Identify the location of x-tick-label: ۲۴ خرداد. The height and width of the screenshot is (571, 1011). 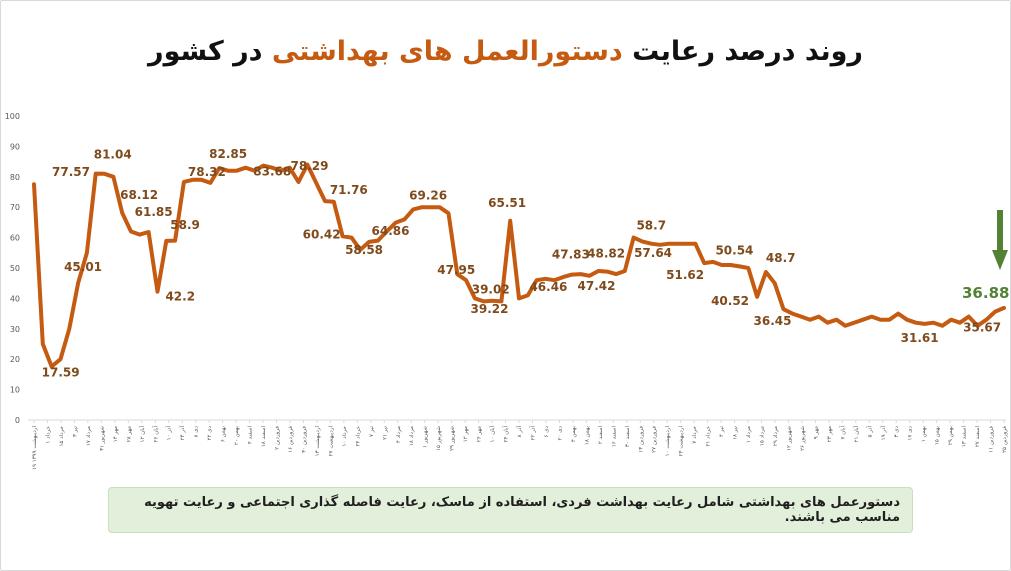
(358, 436).